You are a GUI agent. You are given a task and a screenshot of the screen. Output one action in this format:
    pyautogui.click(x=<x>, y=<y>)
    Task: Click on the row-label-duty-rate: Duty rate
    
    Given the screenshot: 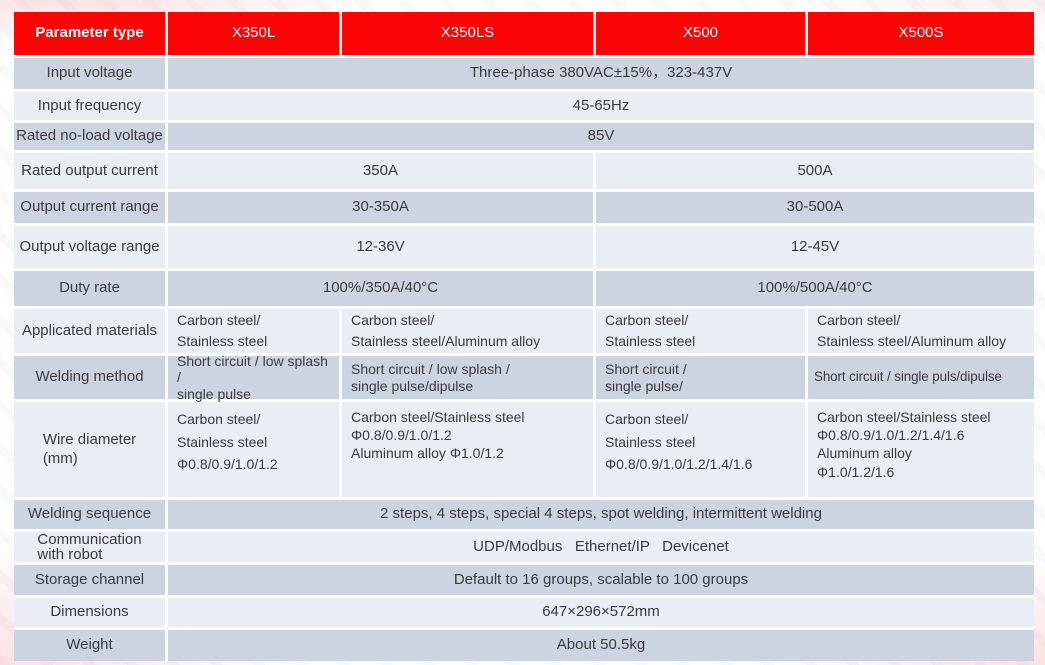 What is the action you would take?
    pyautogui.click(x=89, y=288)
    